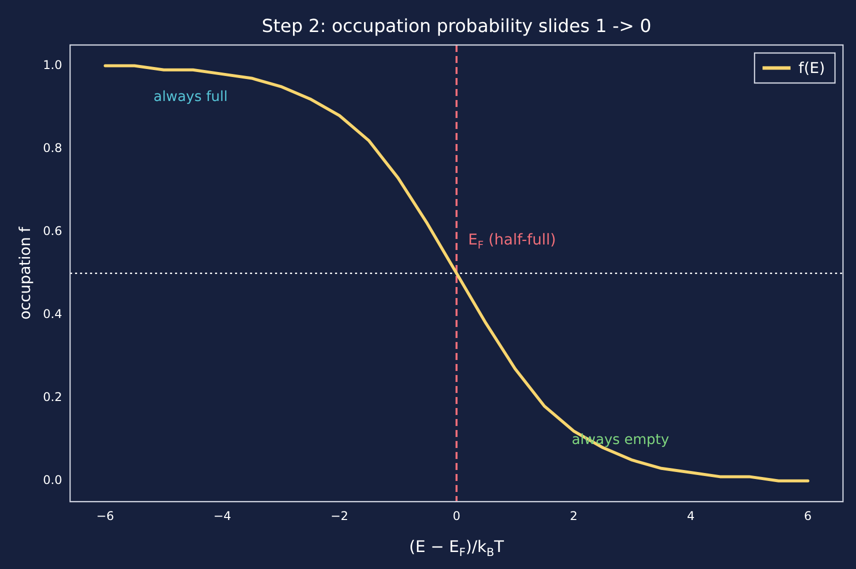 The image size is (856, 569). What do you see at coordinates (808, 515) in the screenshot?
I see `x-tick-label: 6` at bounding box center [808, 515].